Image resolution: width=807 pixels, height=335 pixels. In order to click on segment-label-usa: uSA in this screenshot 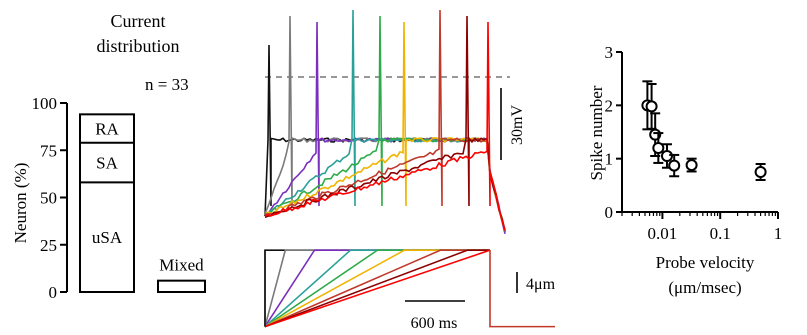, I will do `click(107, 237)`.